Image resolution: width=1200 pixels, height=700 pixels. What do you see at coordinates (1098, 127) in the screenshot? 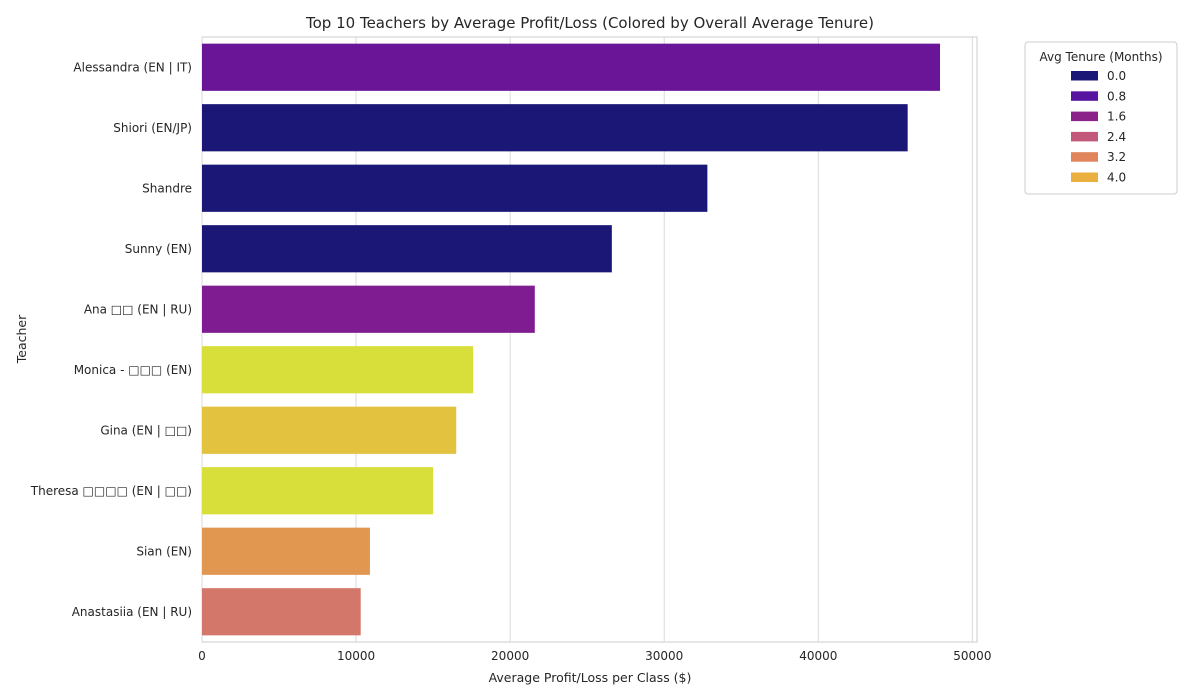
I see `legend-entries: 0.0 0.8 1.6 2.4 3.2 4.0` at bounding box center [1098, 127].